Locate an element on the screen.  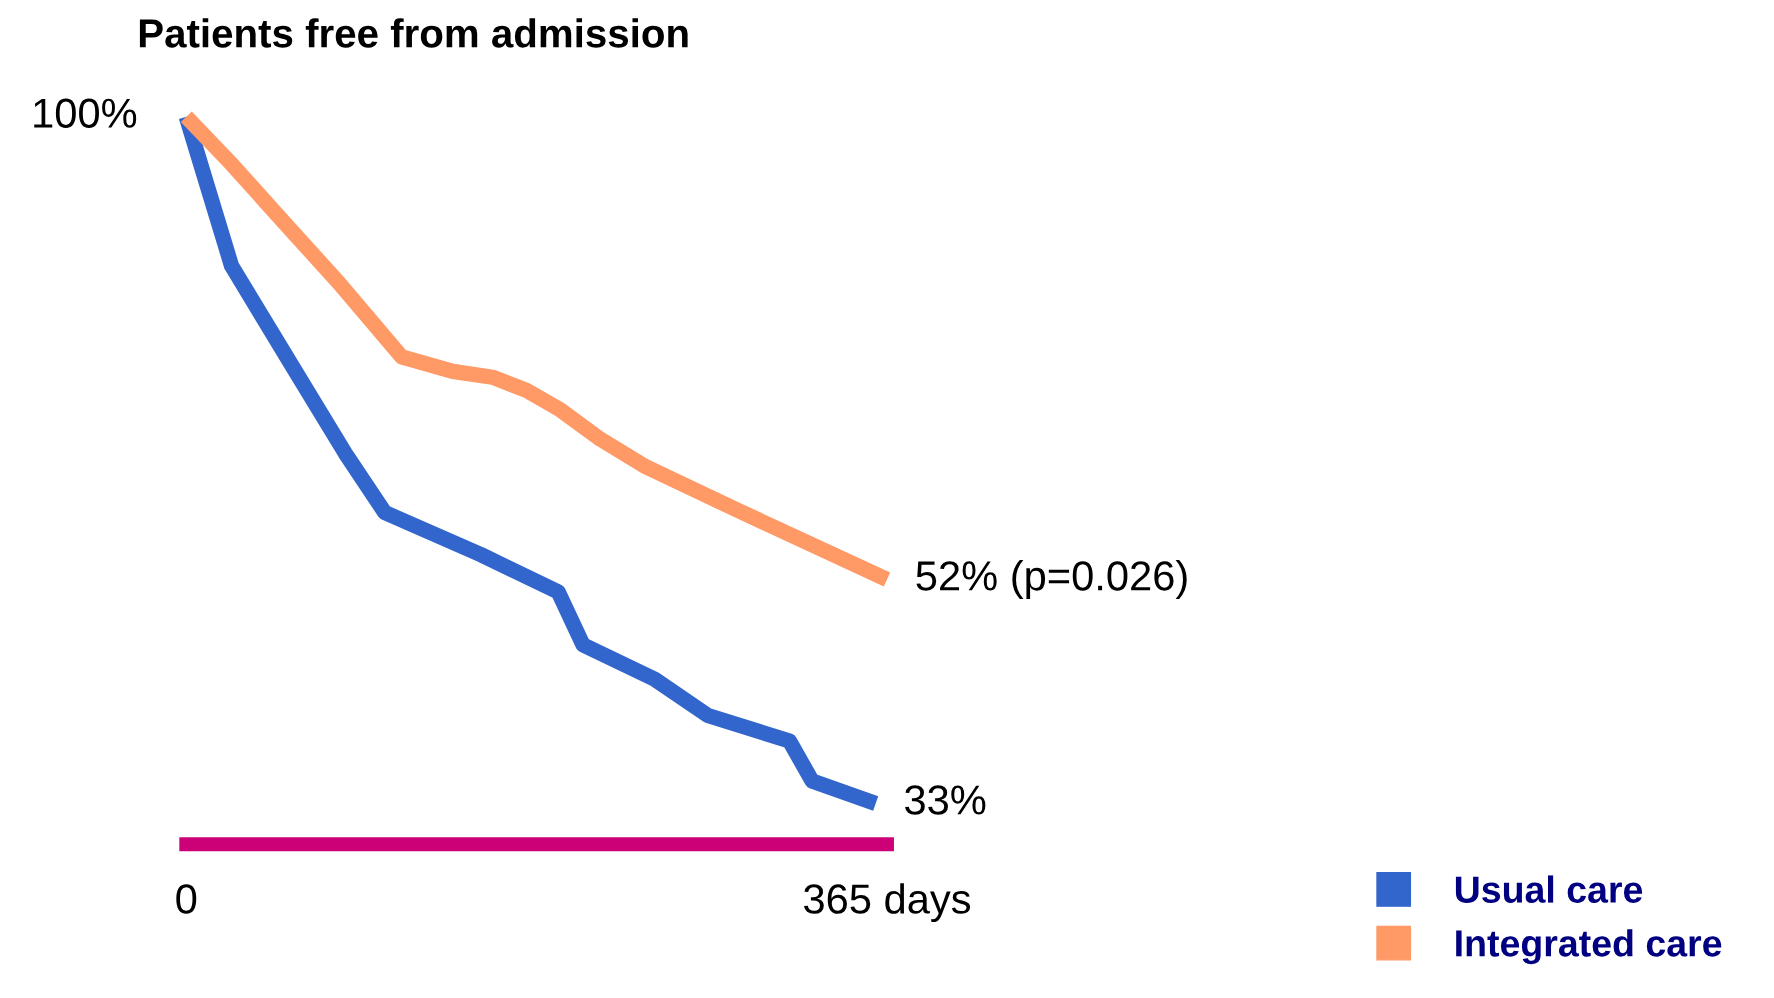
annotation: 33% is located at coordinates (945, 800).